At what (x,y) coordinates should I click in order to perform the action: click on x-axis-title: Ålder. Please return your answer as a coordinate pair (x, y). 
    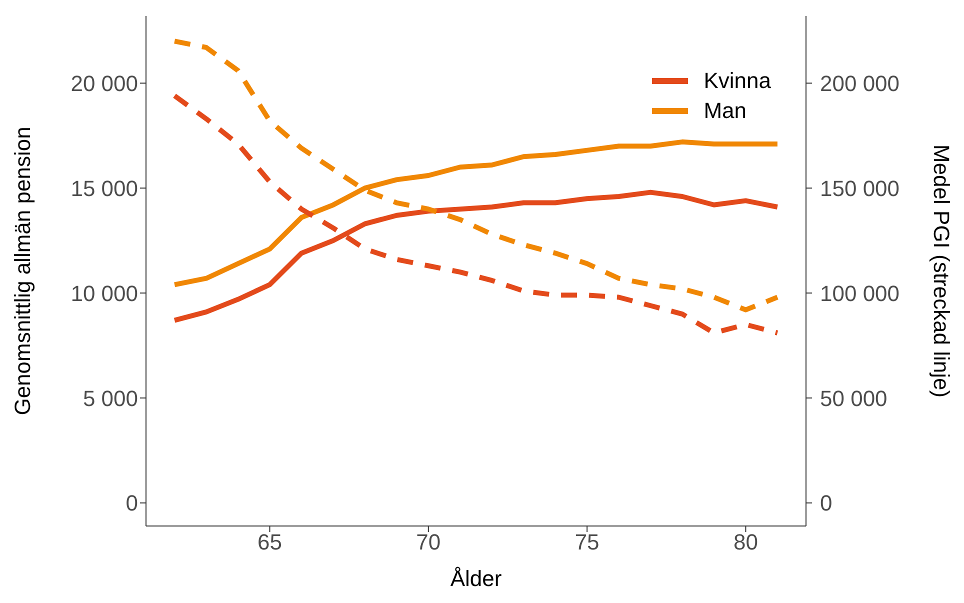
    Looking at the image, I should click on (476, 578).